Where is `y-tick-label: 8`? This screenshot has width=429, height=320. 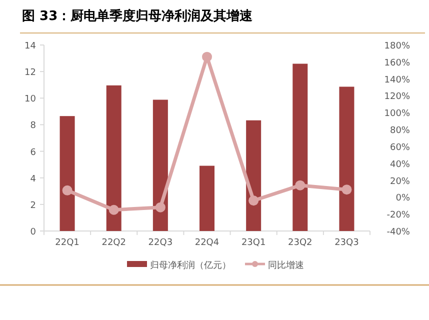
y-tick-label: 8 is located at coordinates (33, 126).